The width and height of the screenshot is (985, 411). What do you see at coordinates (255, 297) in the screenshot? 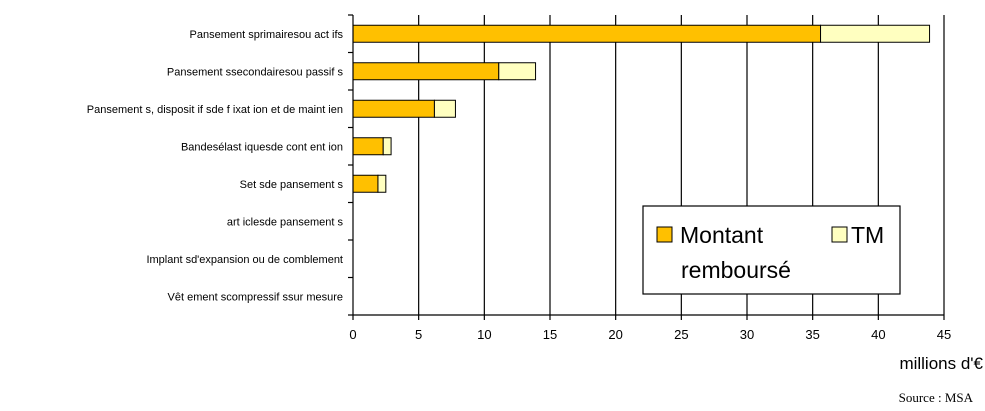
I see `category-label: Vêt ement scompressif ssur mesure` at bounding box center [255, 297].